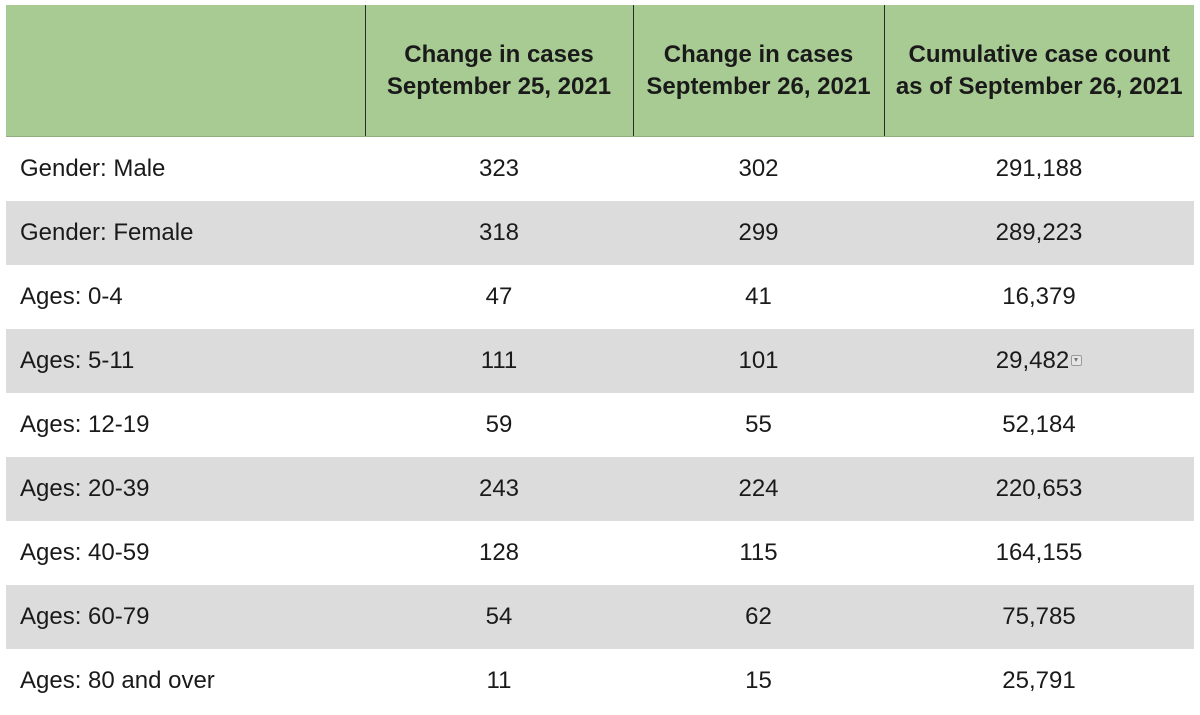 Image resolution: width=1200 pixels, height=715 pixels. What do you see at coordinates (499, 425) in the screenshot?
I see `cell-change-sep-25: 59` at bounding box center [499, 425].